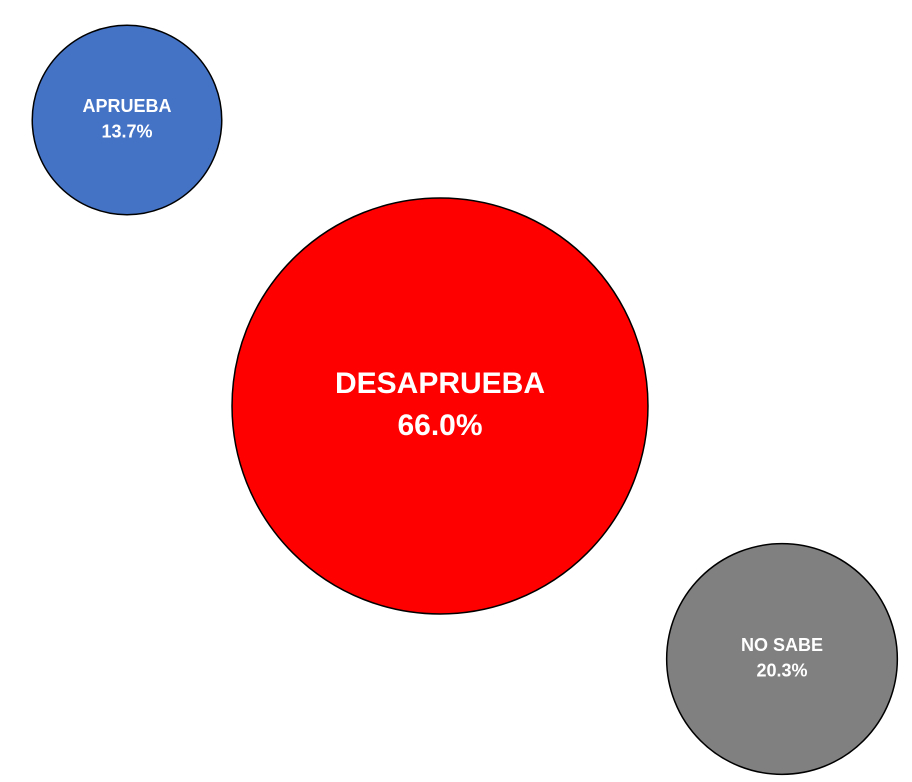  Describe the element at coordinates (782, 645) in the screenshot. I see `bubble-category: NO SABE` at that location.